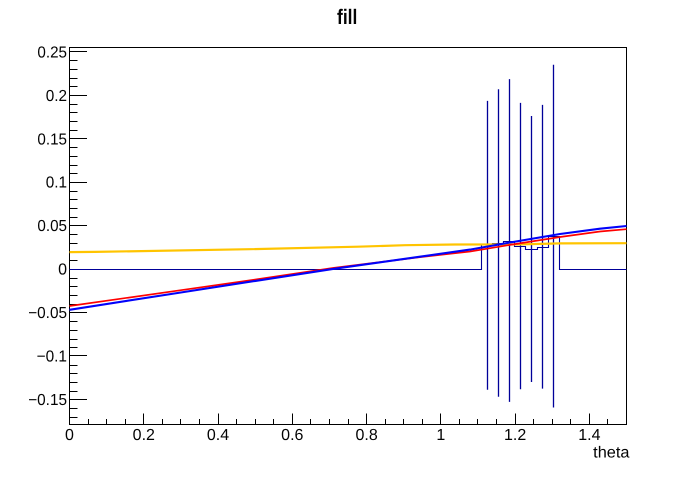  What do you see at coordinates (347, 17) in the screenshot?
I see `svg-text: fill` at bounding box center [347, 17].